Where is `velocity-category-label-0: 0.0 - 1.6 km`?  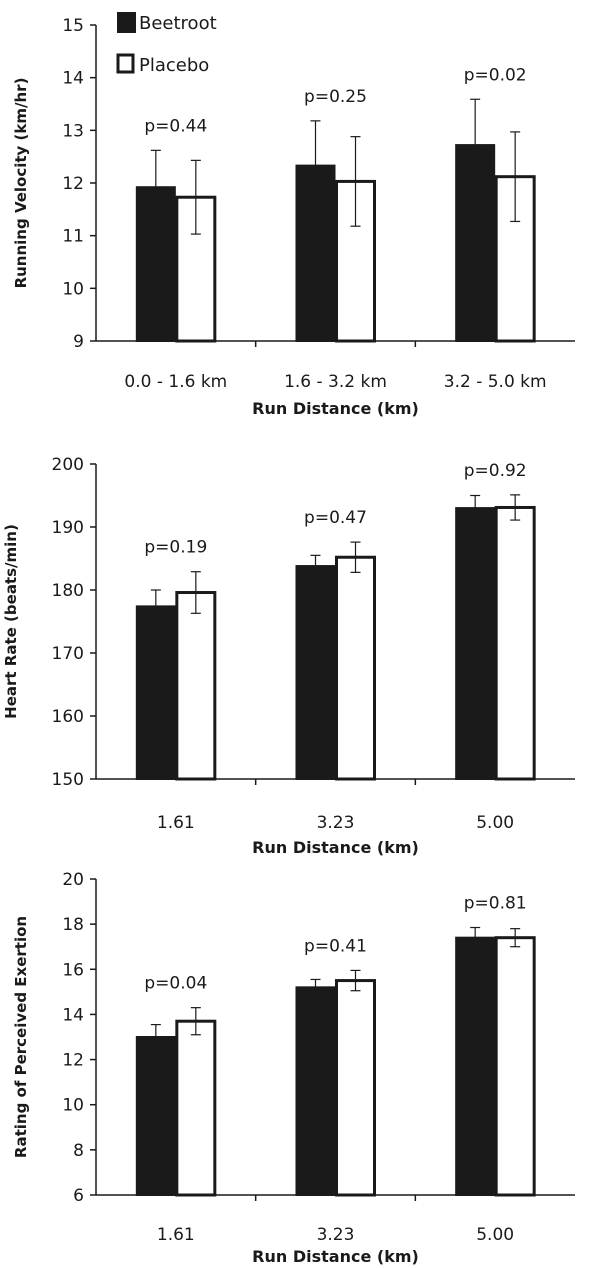
velocity-category-label-0: 0.0 - 1.6 km is located at coordinates (175, 382).